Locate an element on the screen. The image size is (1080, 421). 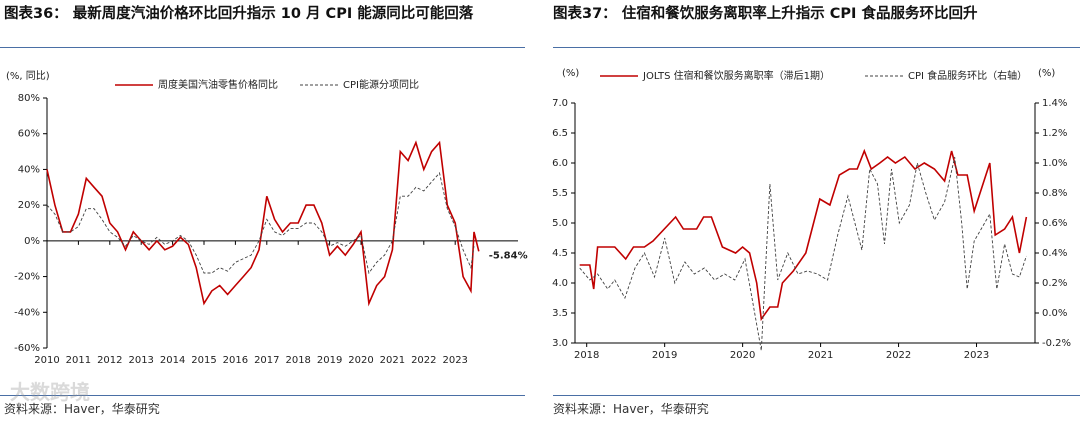
y2-tick-label: 0.0% is located at coordinates (1054, 313).